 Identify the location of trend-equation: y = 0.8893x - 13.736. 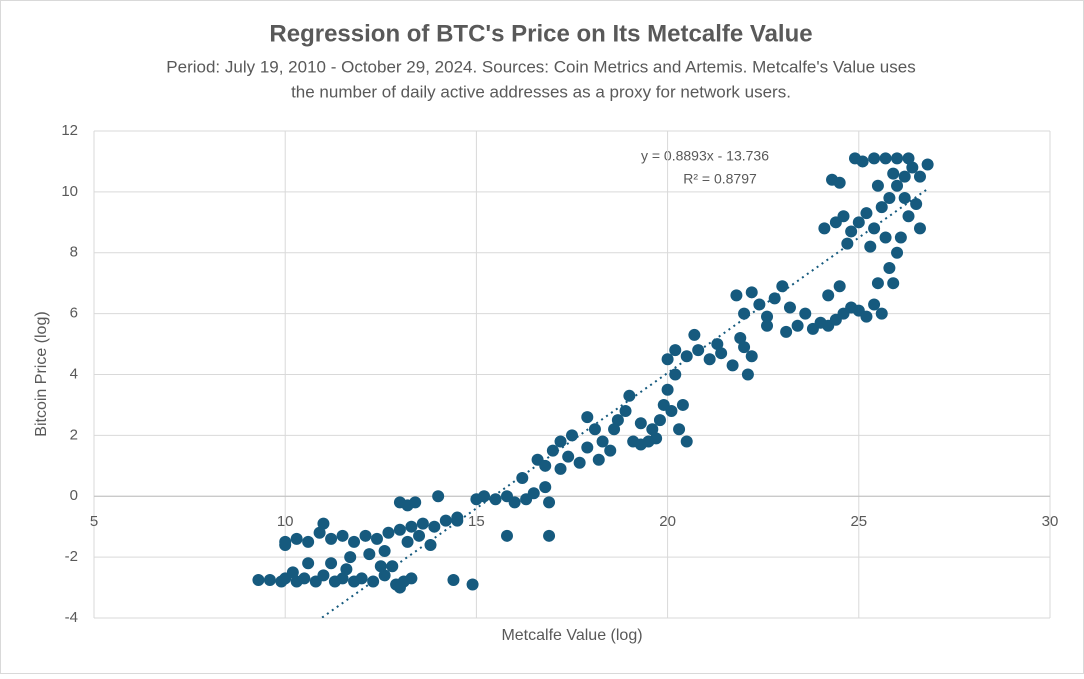
(705, 156).